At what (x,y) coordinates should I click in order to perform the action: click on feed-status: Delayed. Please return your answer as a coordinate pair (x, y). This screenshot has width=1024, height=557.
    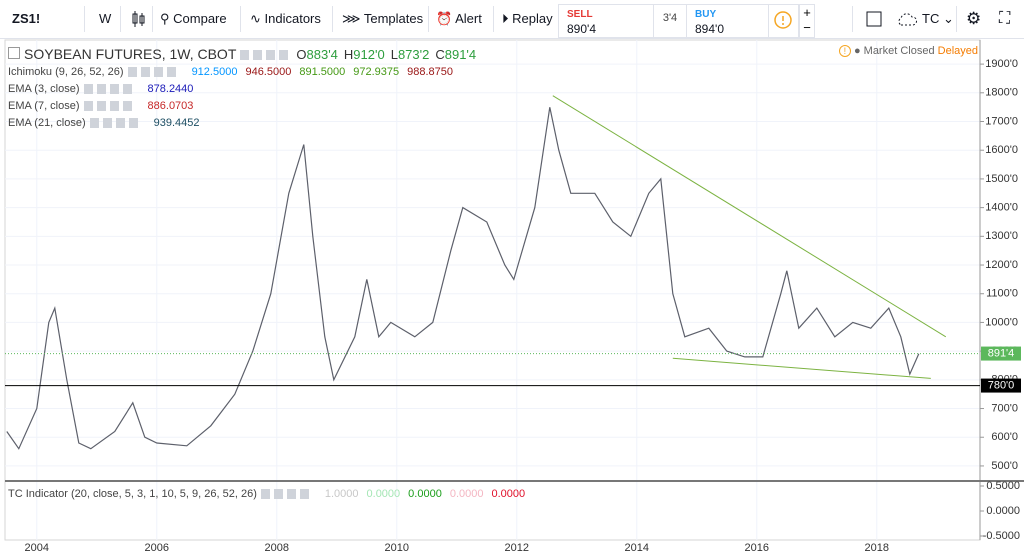
    Looking at the image, I should click on (957, 51).